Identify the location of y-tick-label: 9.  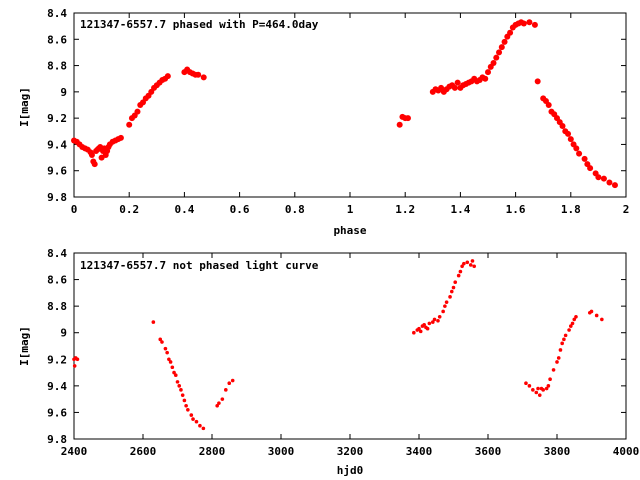
(63, 92).